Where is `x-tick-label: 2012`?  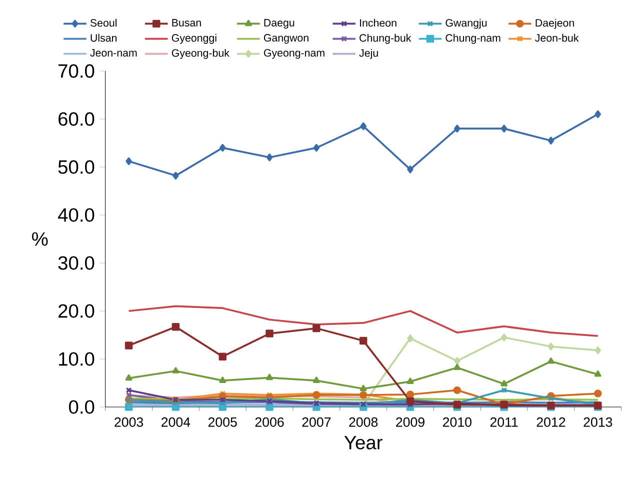 x-tick-label: 2012 is located at coordinates (551, 422).